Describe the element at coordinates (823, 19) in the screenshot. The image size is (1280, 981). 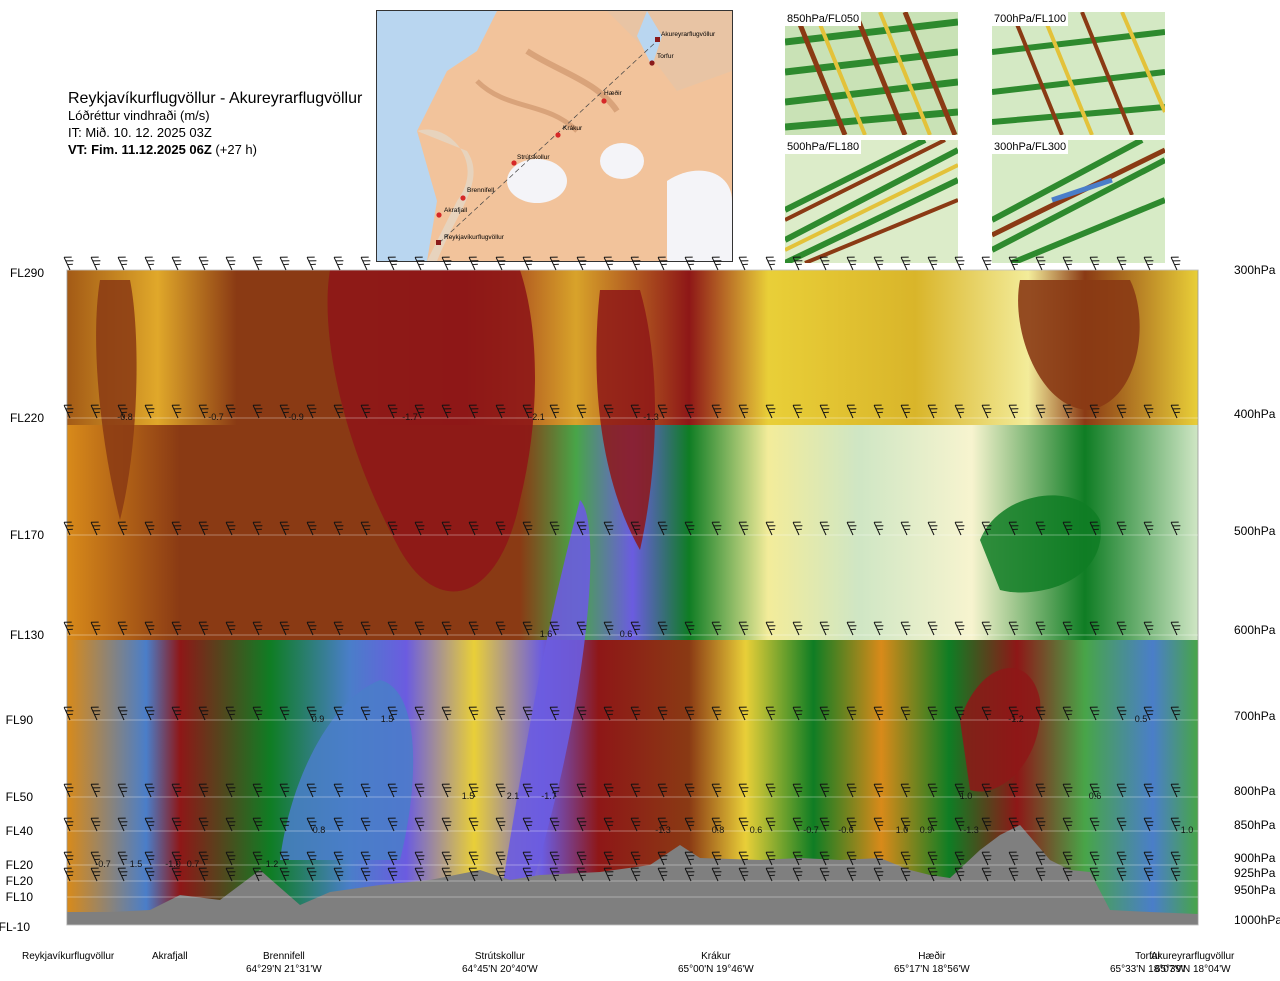
I see `thumbnail-label: 850hPa/FL050` at that location.